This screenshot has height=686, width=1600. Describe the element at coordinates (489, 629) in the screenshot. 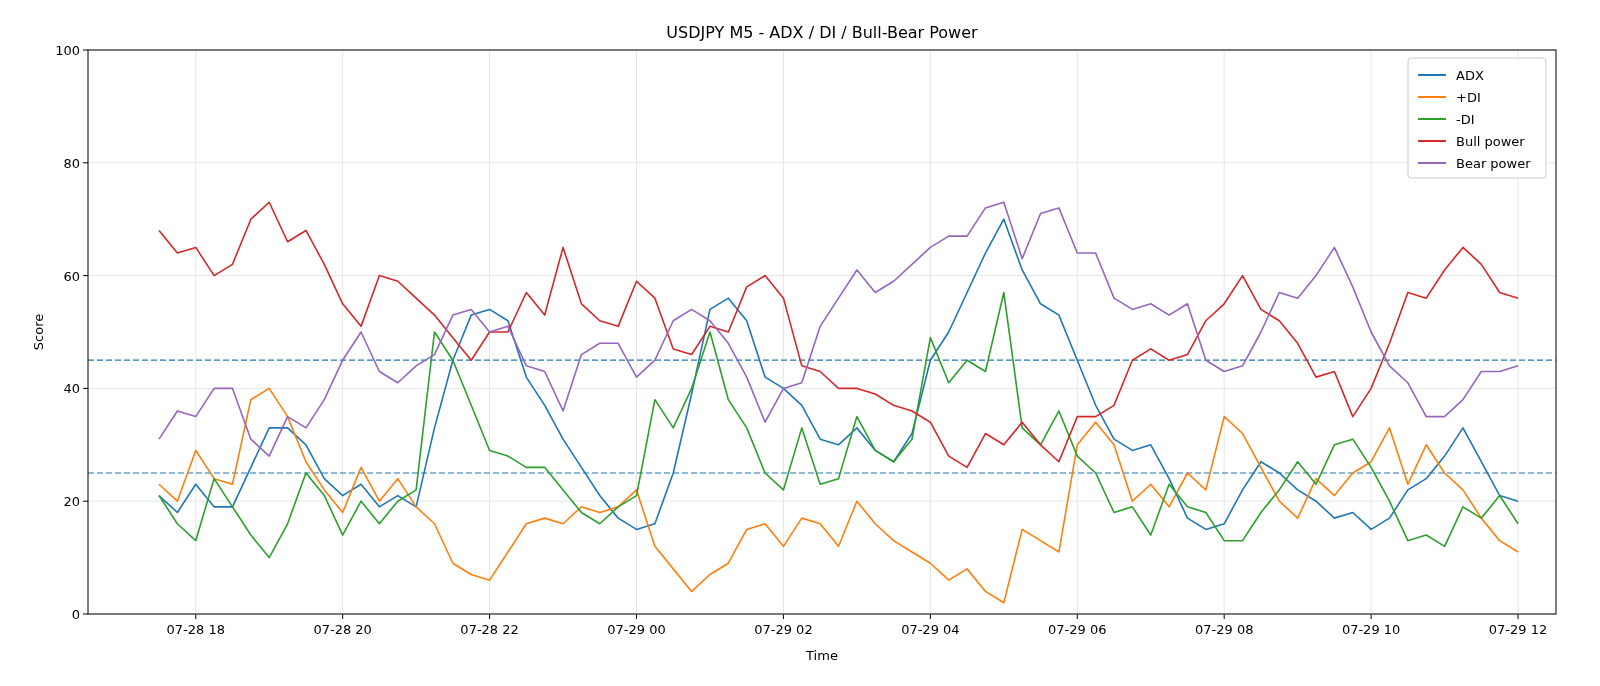

I see `x-tick-label: 07-28 22` at that location.